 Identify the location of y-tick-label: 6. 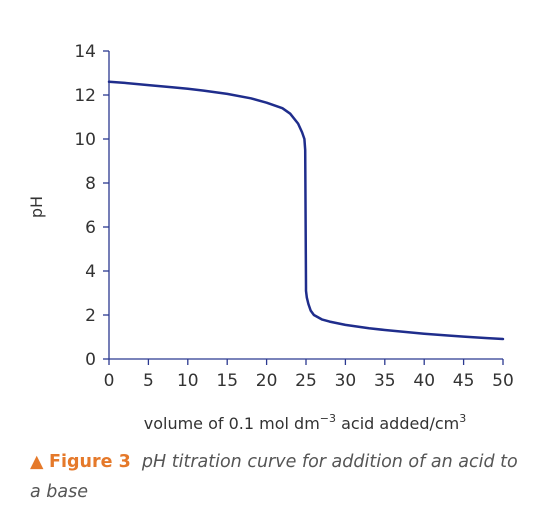
(90, 228).